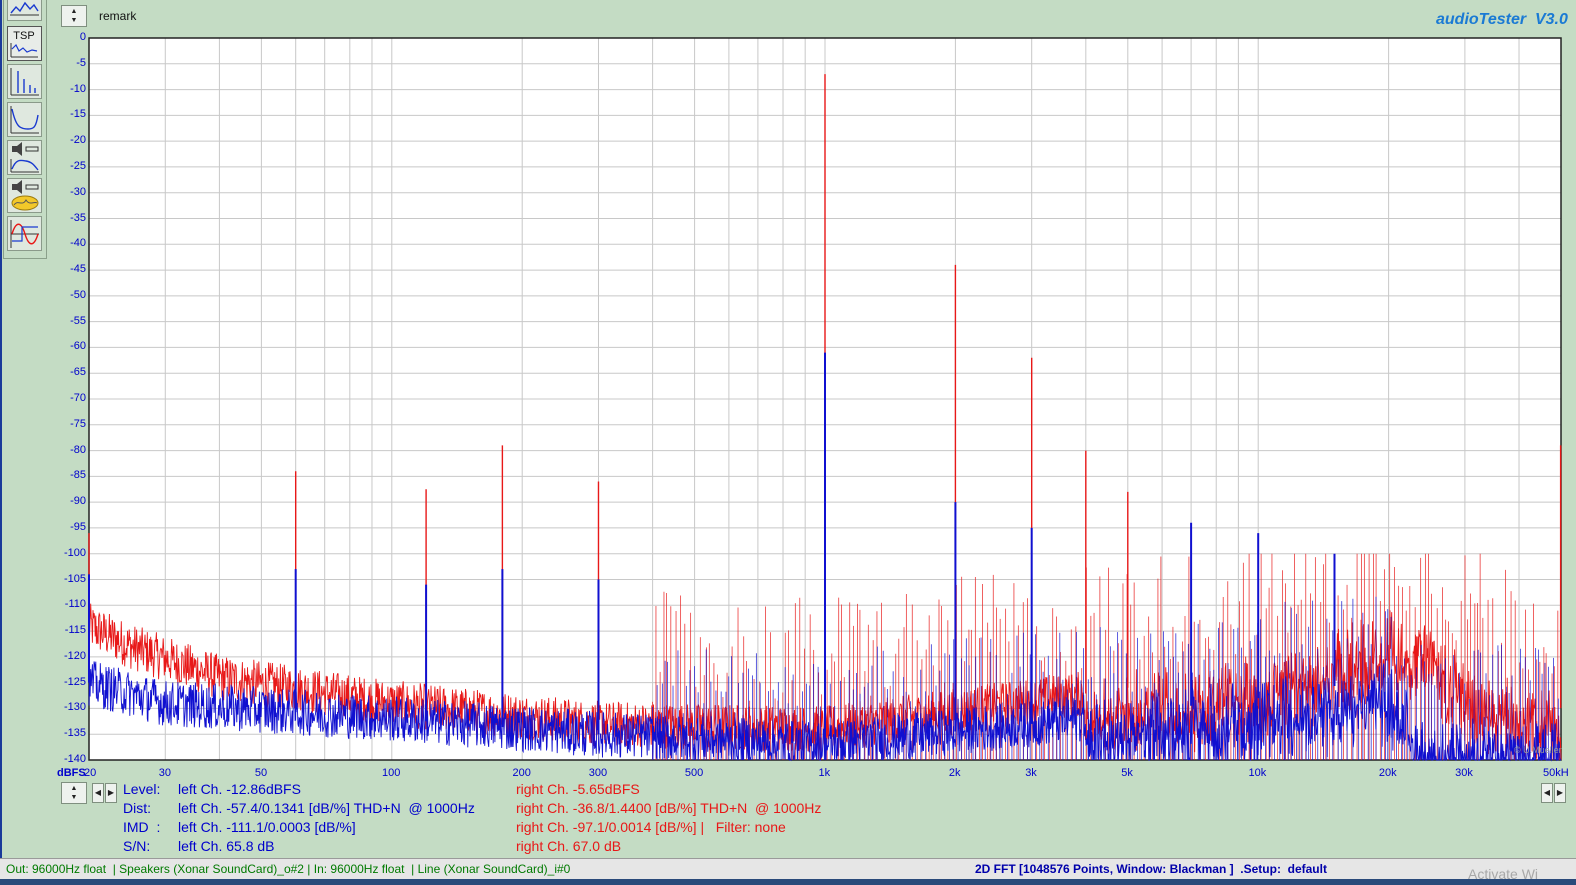  I want to click on activation-watermark: Activate Wi, so click(1503, 874).